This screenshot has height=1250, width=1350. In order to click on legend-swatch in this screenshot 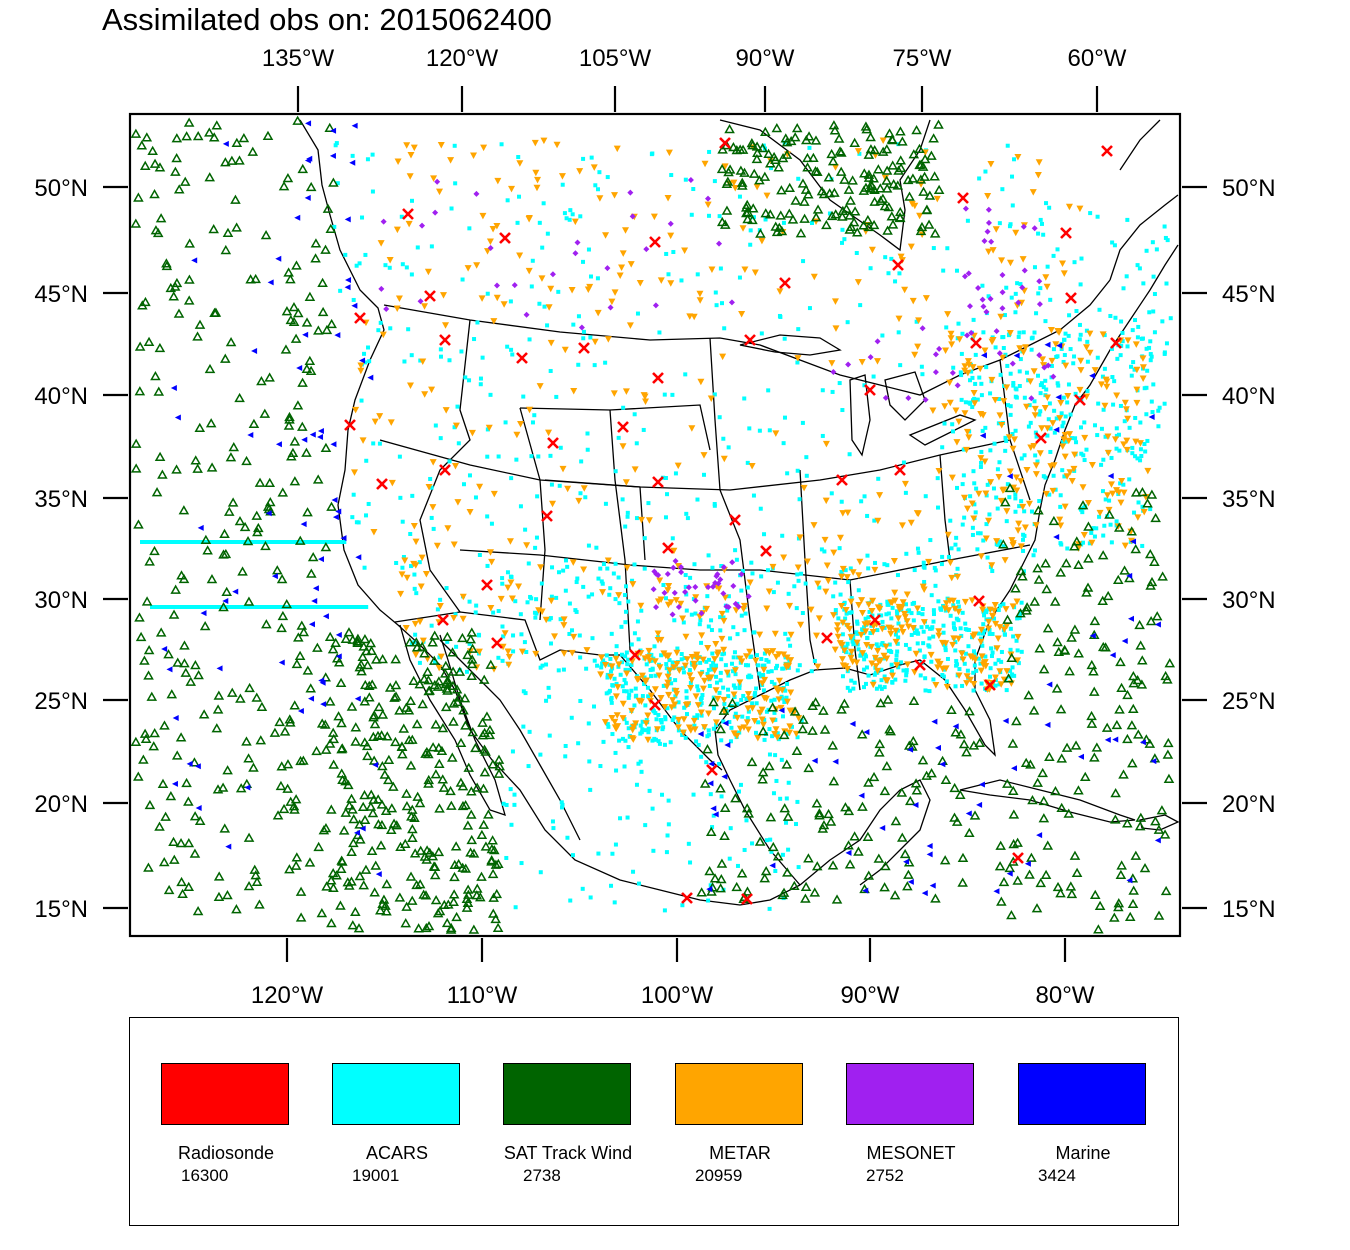, I will do `click(225, 1094)`.